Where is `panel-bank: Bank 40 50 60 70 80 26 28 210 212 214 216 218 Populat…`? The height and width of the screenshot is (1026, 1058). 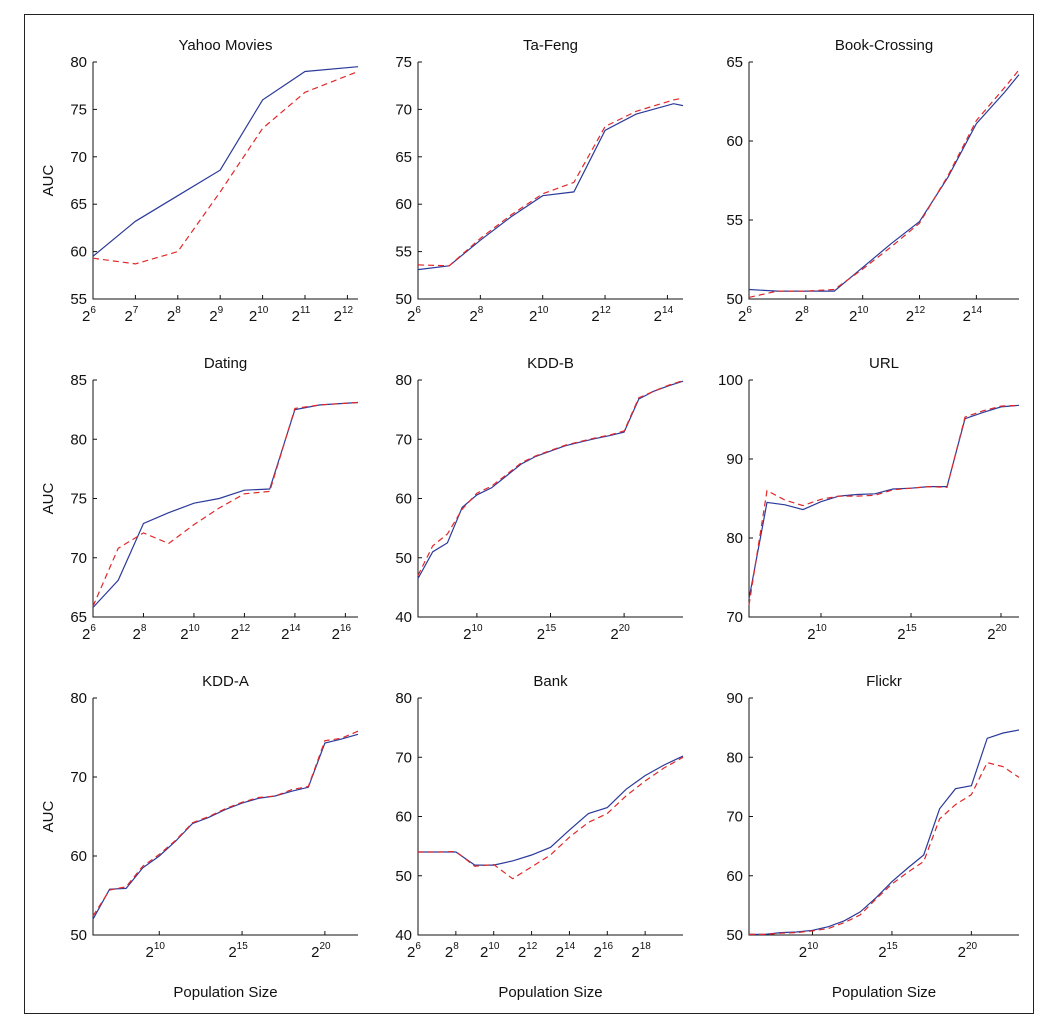
panel-bank: Bank 40 50 60 70 80 26 28 210 212 214 216 218 Populat… is located at coordinates (539, 837).